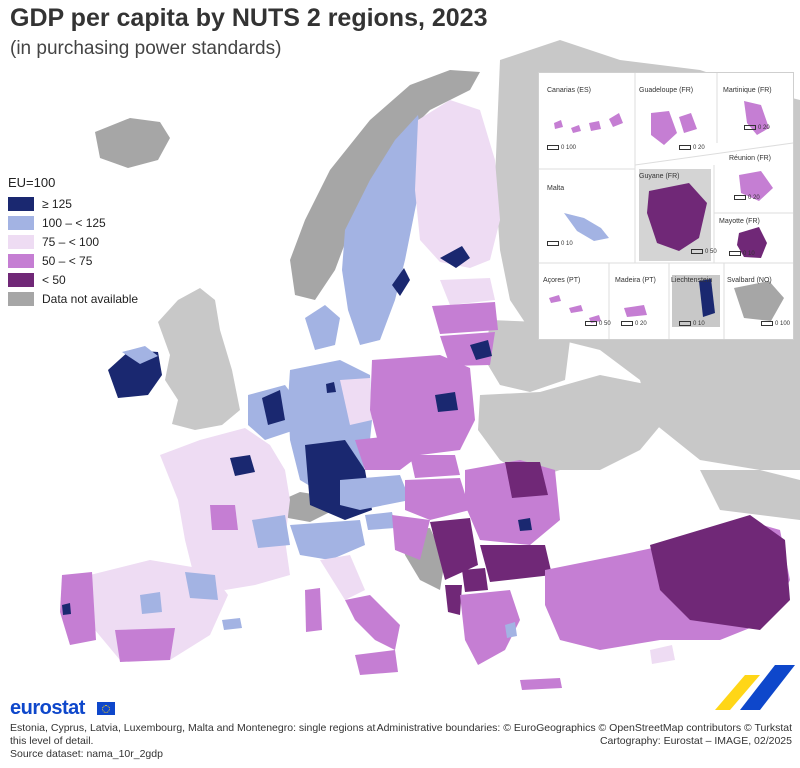  I want to click on crete-region, so click(541, 684).